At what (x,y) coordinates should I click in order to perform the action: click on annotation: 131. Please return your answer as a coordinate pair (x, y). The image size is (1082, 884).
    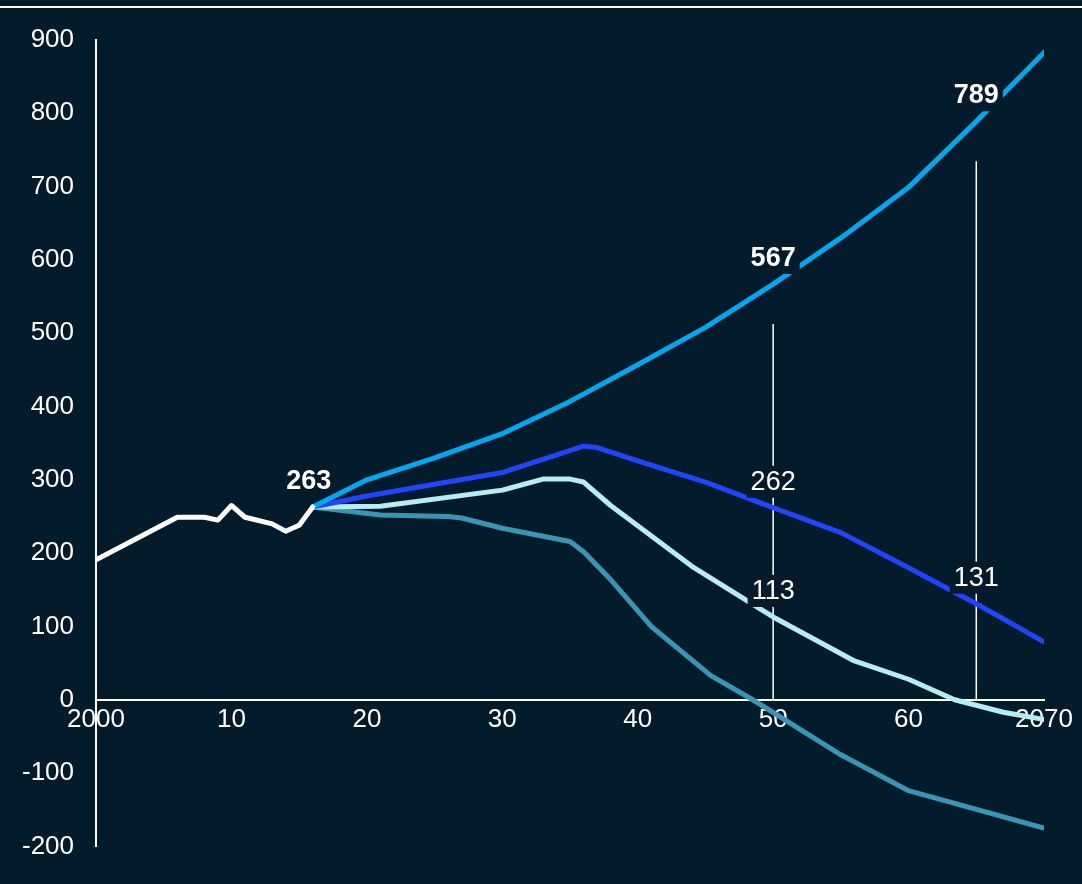
    Looking at the image, I should click on (976, 576).